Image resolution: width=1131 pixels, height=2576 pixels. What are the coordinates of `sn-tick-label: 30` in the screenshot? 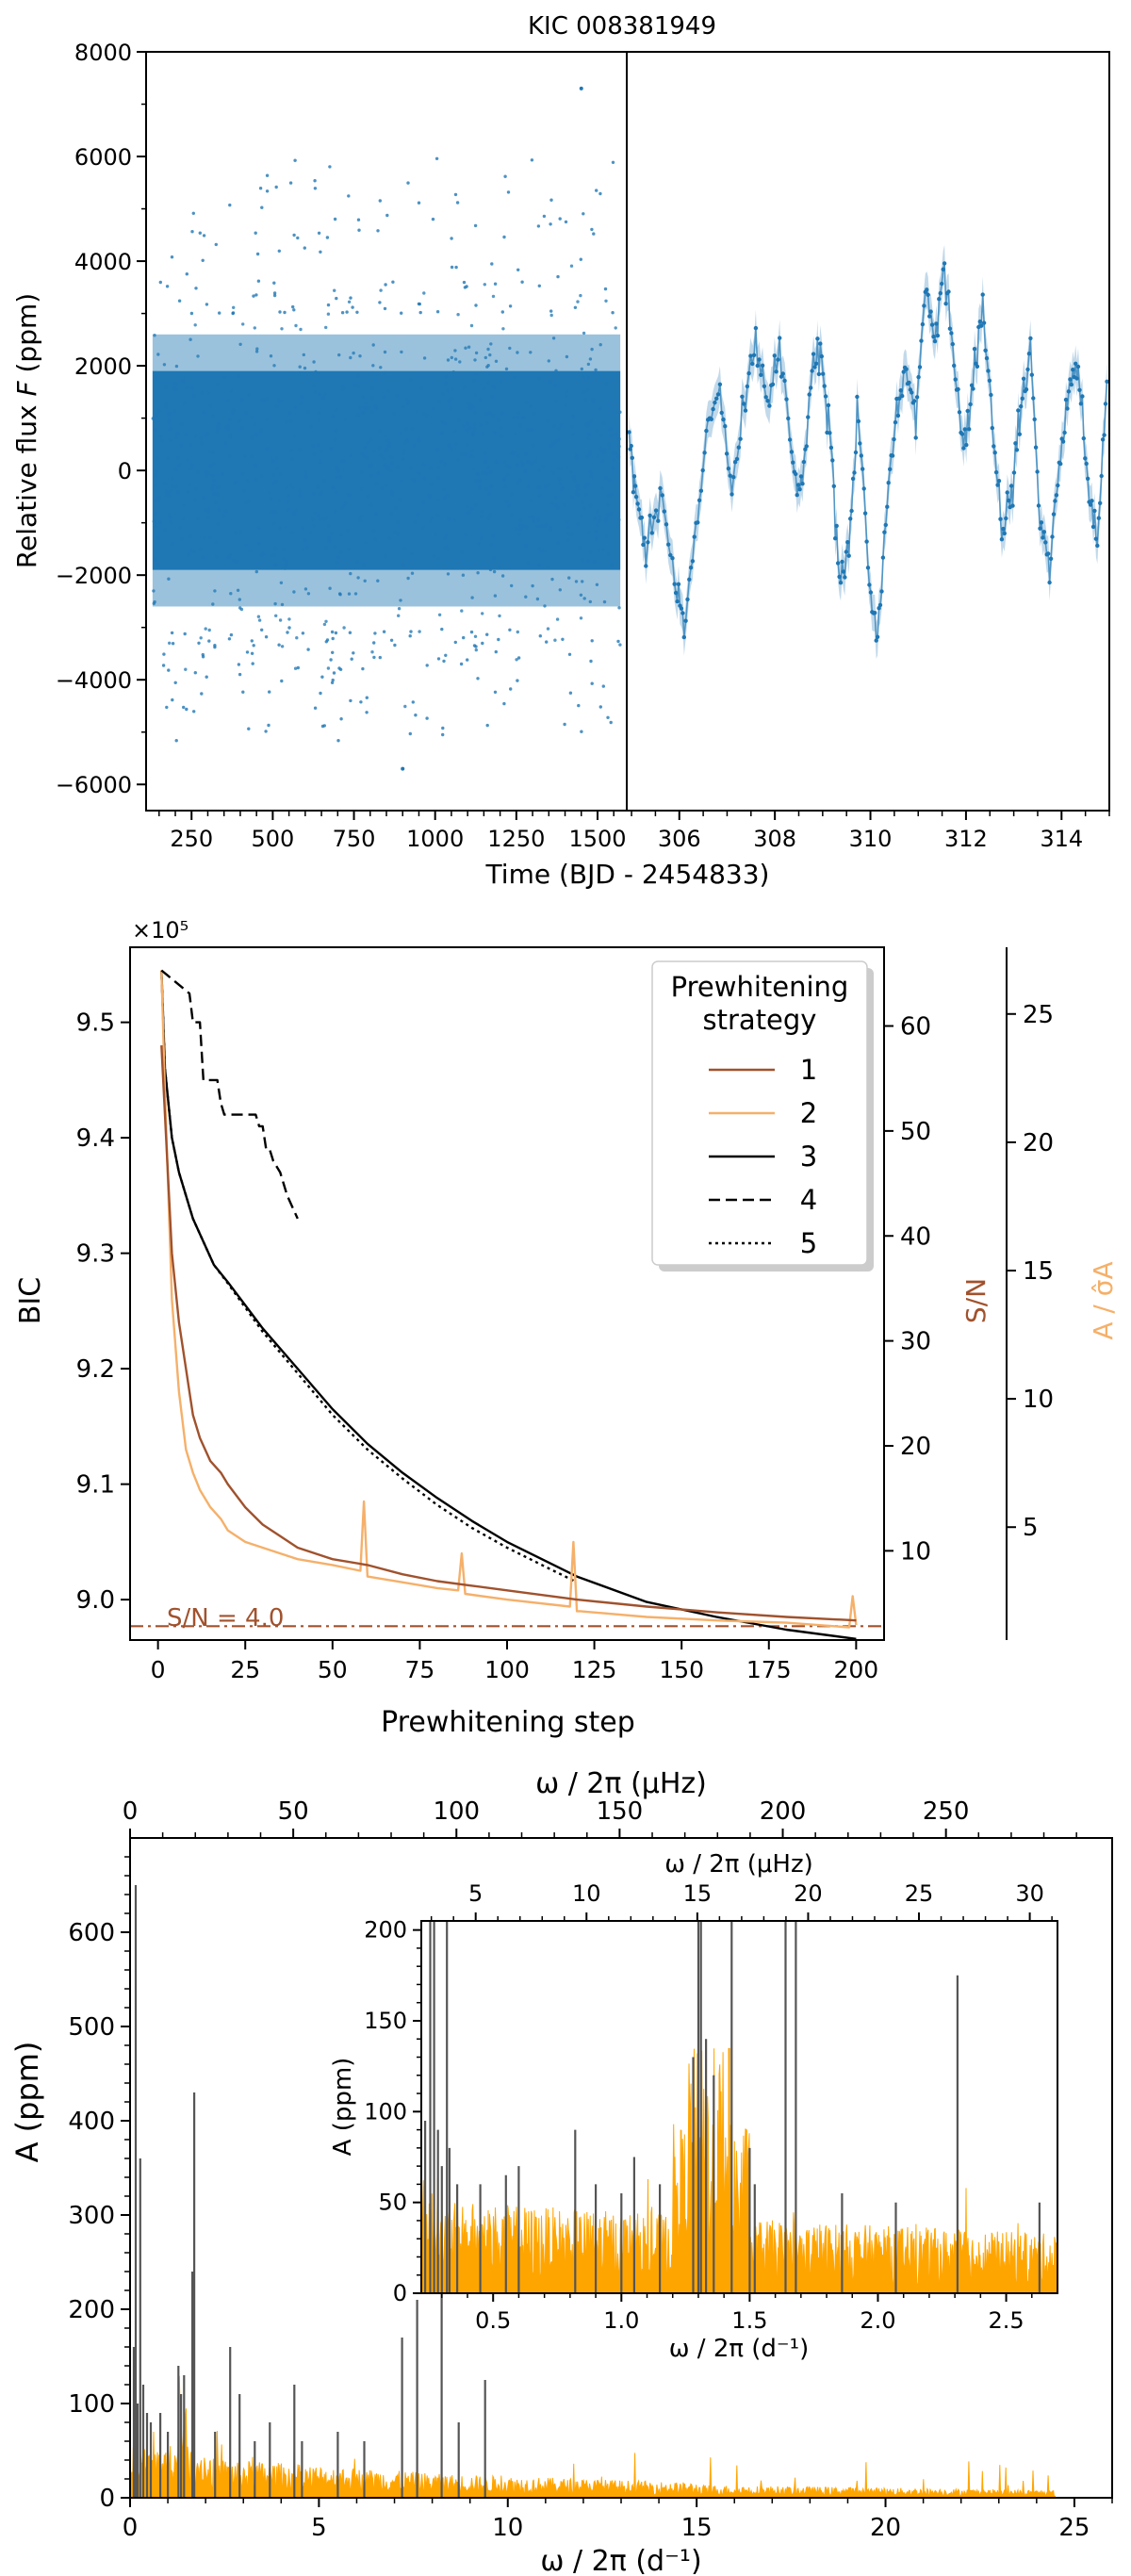 It's located at (916, 1342).